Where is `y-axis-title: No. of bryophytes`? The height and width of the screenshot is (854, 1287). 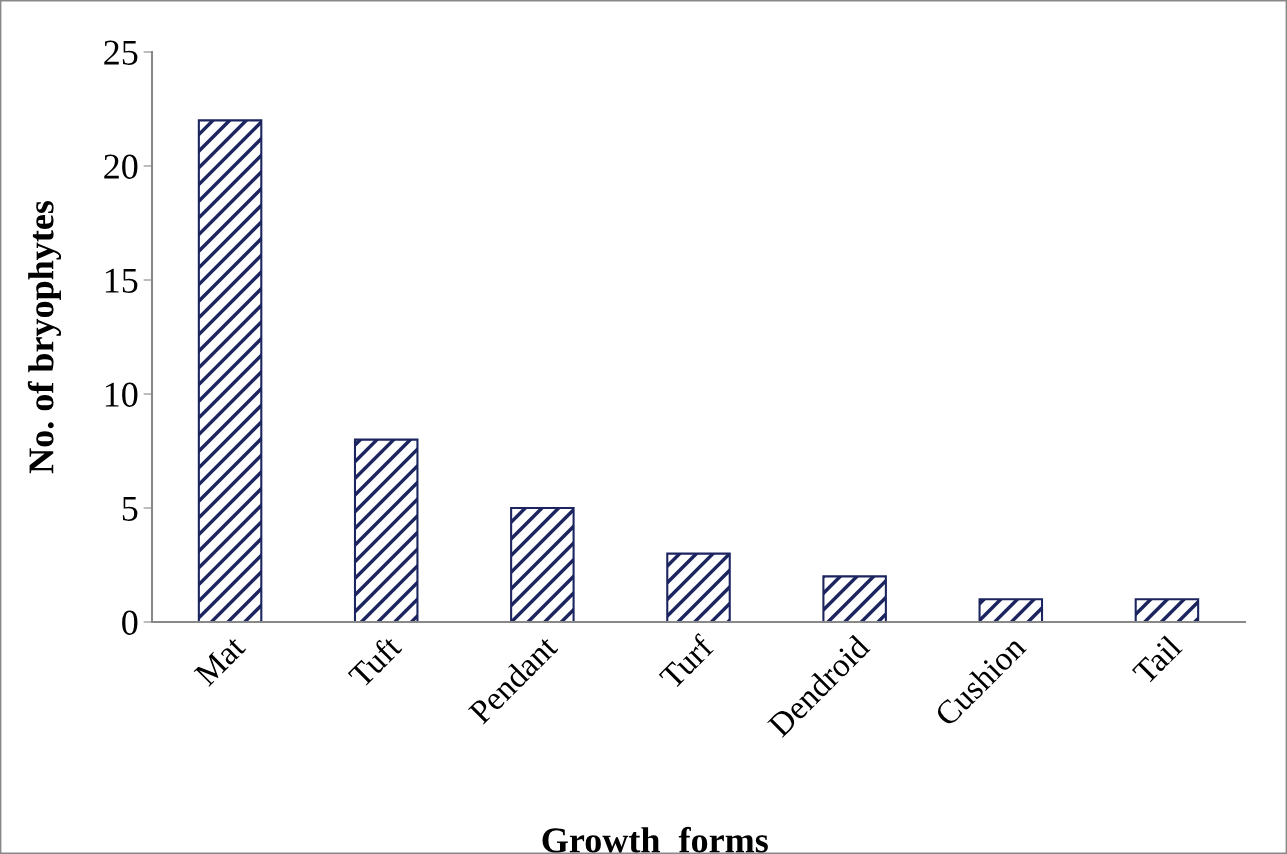
y-axis-title: No. of bryophytes is located at coordinates (44, 337).